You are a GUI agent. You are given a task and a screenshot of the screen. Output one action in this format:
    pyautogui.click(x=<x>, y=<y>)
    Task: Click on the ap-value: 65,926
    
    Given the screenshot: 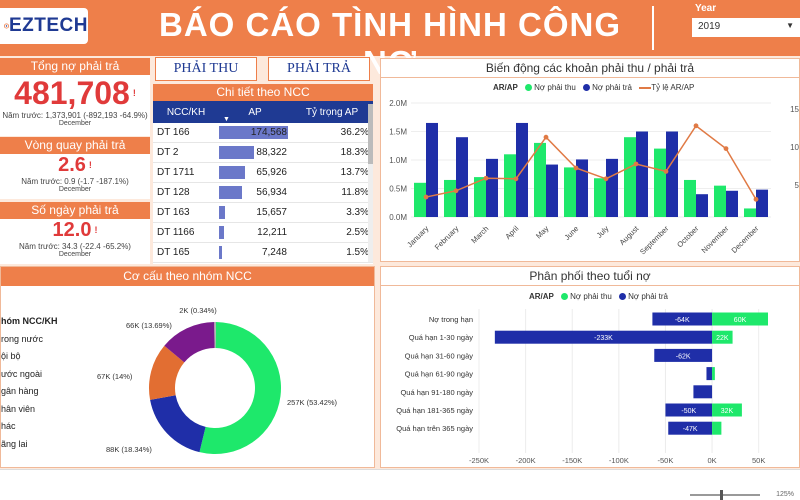 What is the action you would take?
    pyautogui.click(x=271, y=172)
    